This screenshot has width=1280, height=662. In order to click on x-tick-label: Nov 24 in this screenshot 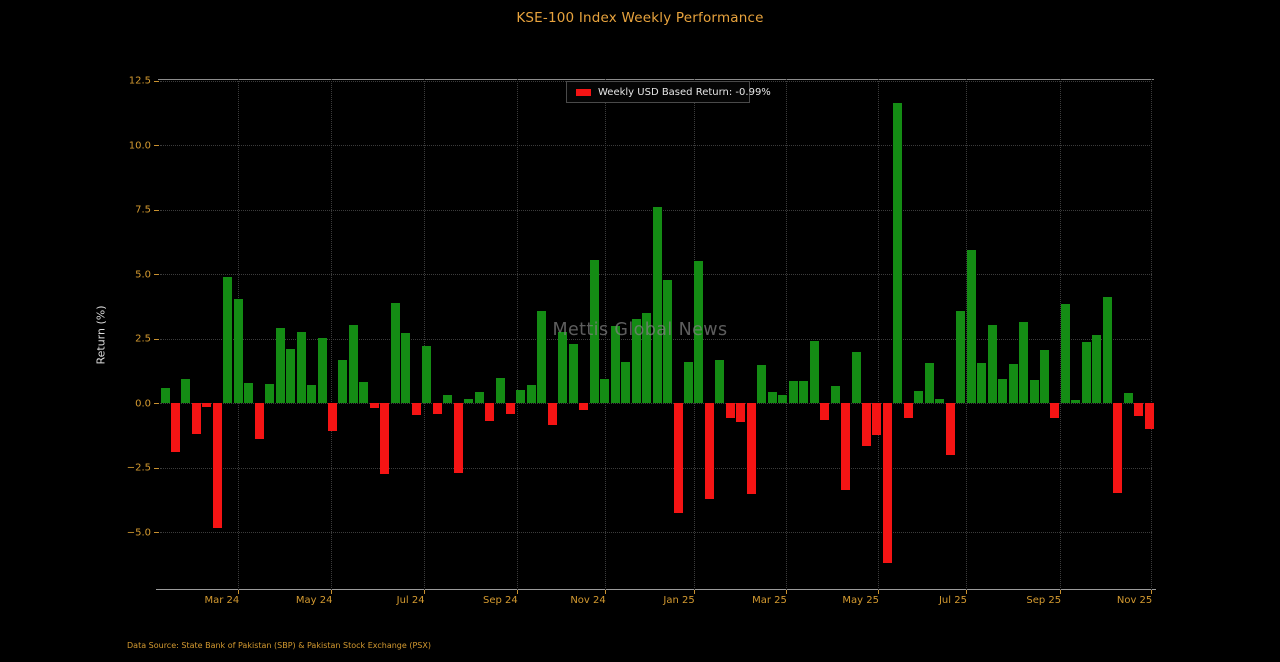, I will do `click(588, 600)`.